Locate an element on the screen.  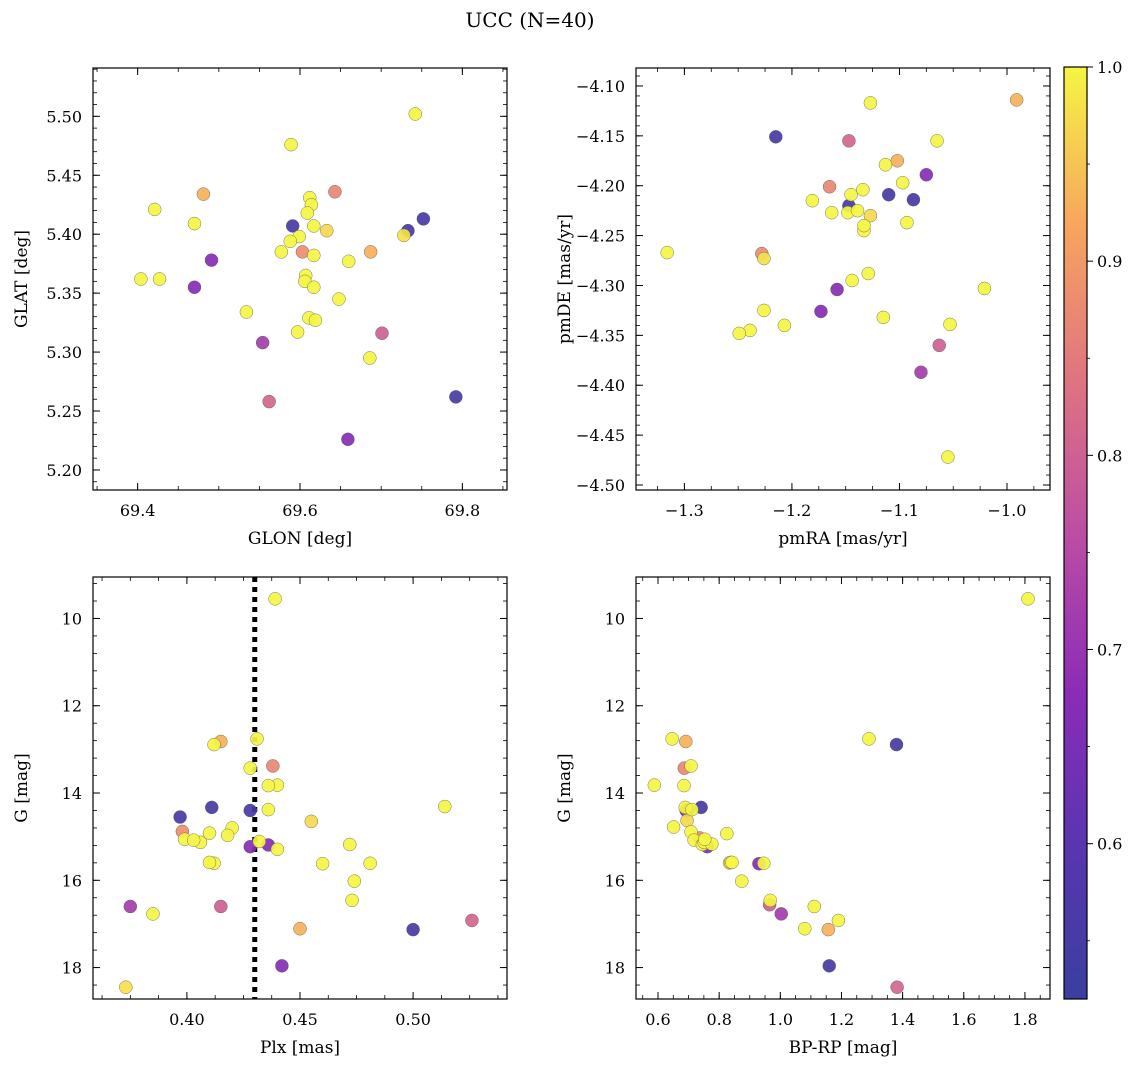
y-tick-label: 12 is located at coordinates (72, 706).